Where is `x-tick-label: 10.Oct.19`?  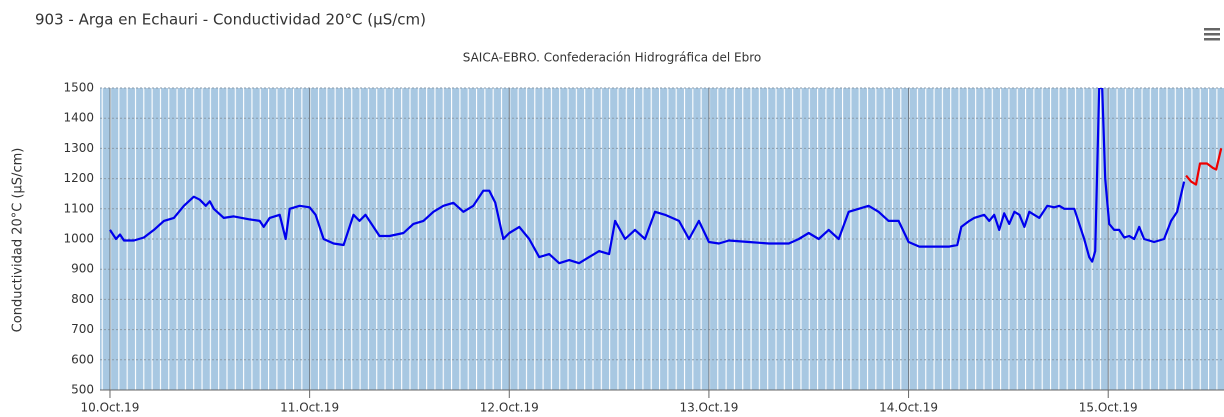
x-tick-label: 10.Oct.19 is located at coordinates (110, 408).